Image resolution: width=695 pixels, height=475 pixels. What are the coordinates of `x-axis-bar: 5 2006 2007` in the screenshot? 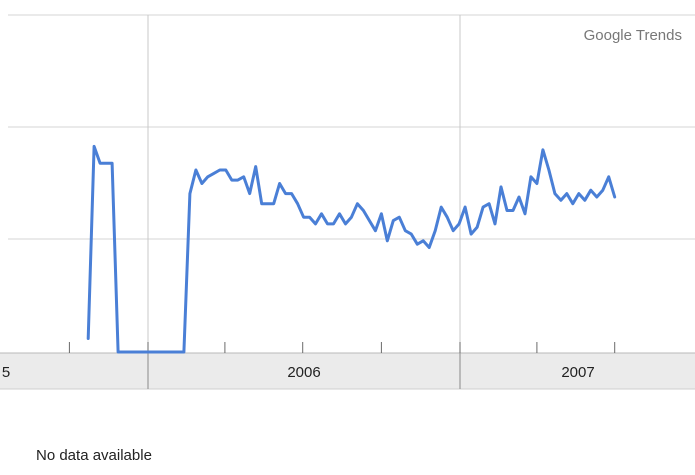 It's located at (347, 366).